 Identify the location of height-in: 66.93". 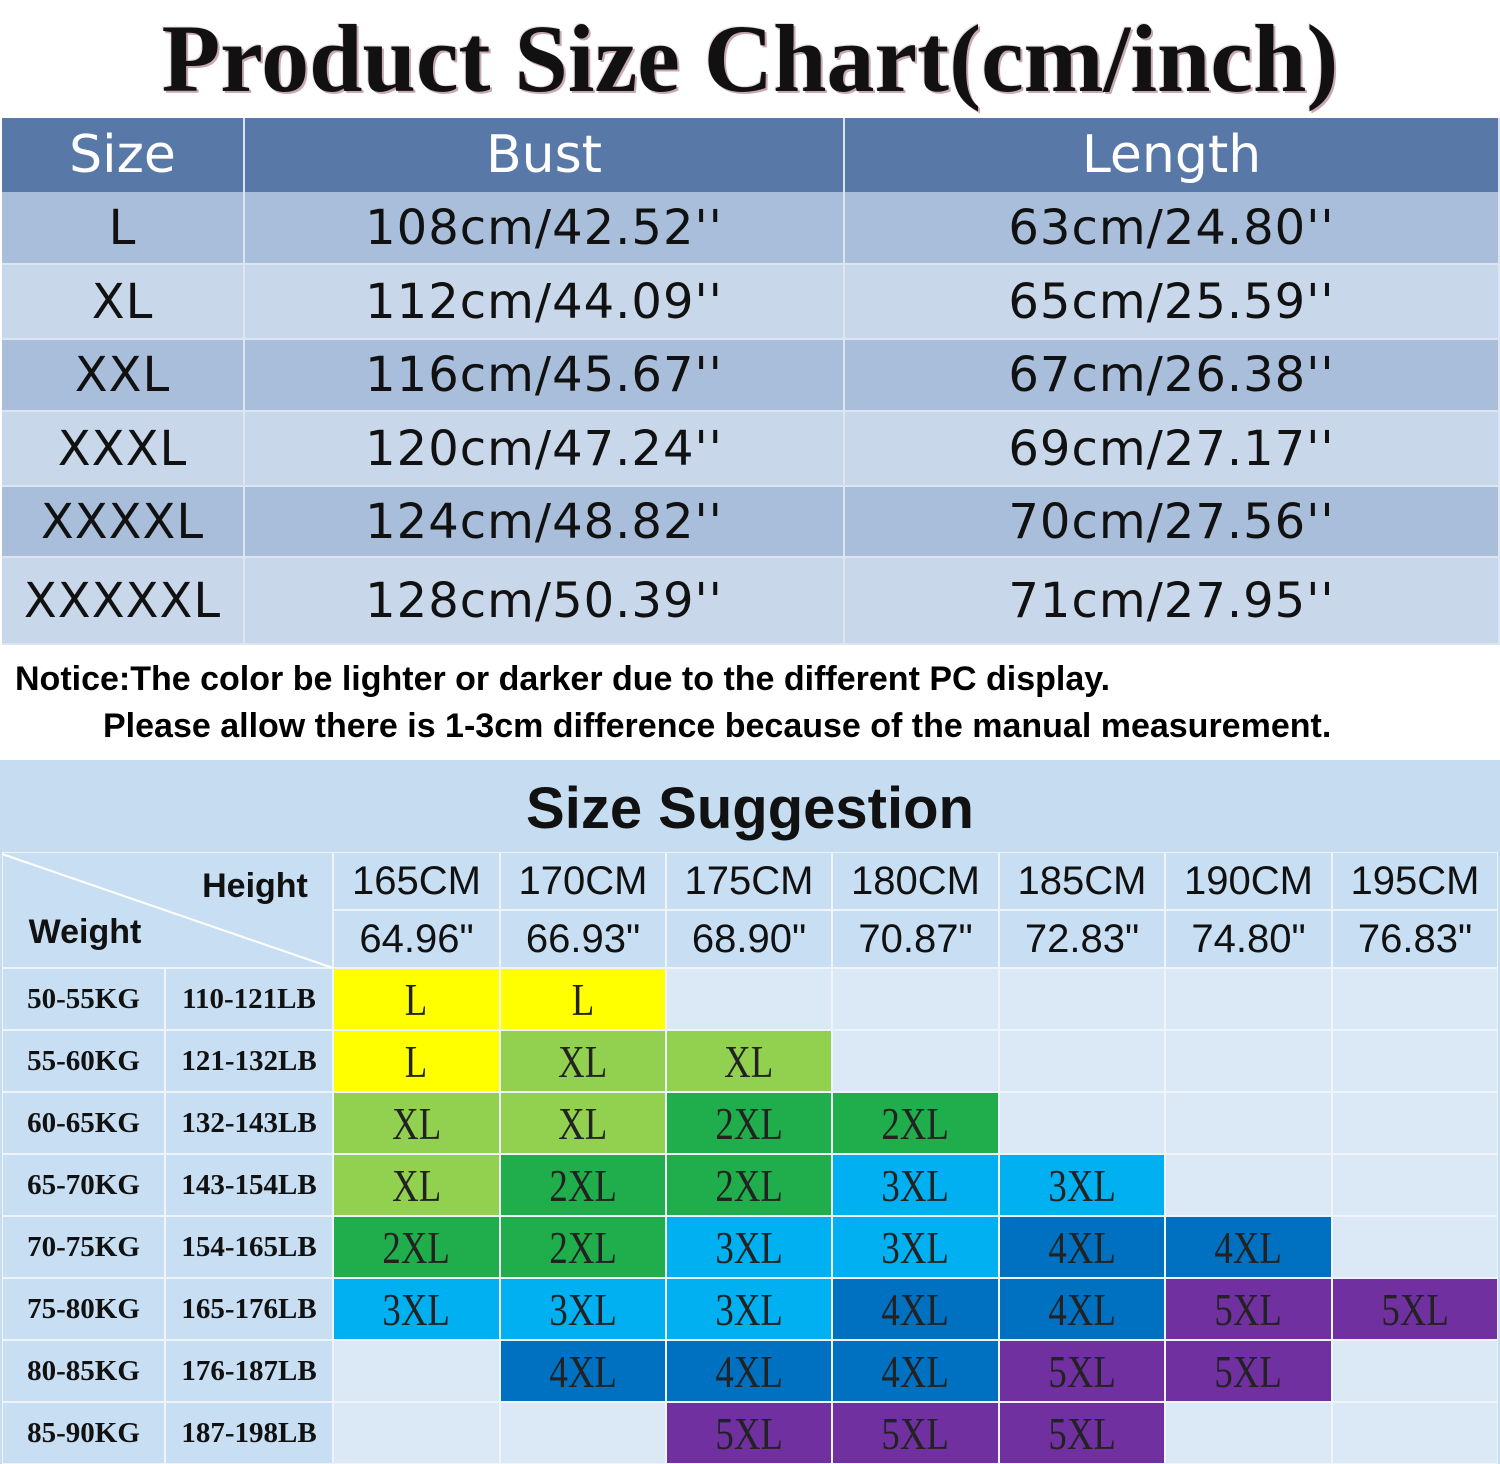
(583, 939).